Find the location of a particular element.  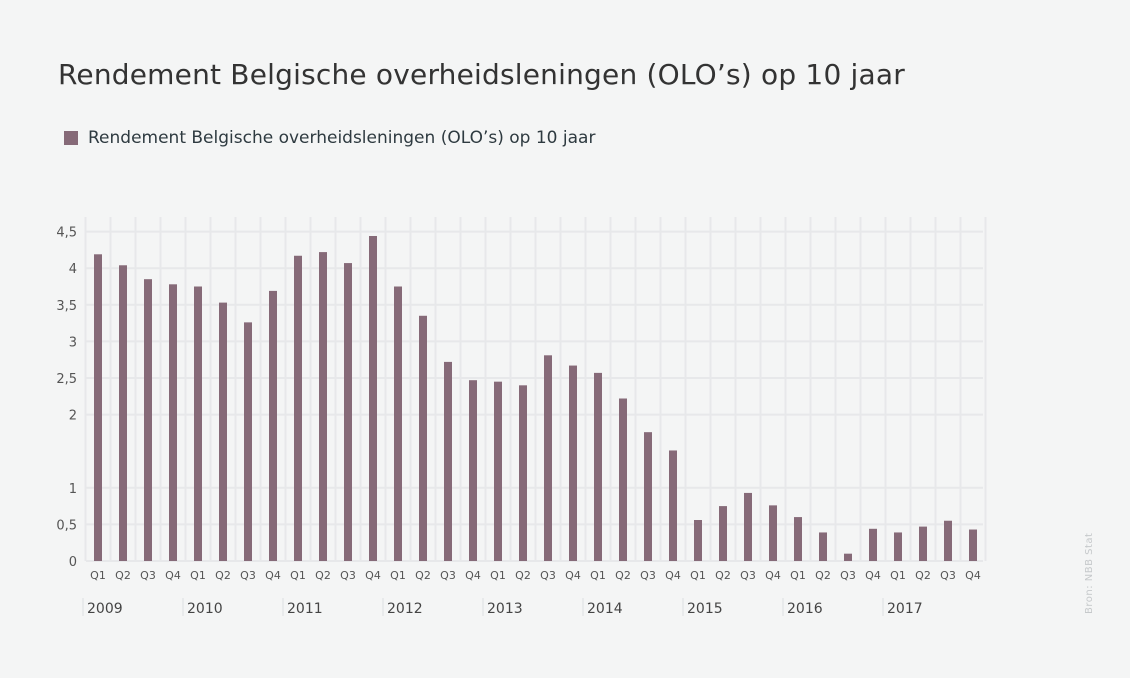

year-label: 2010 is located at coordinates (205, 609).